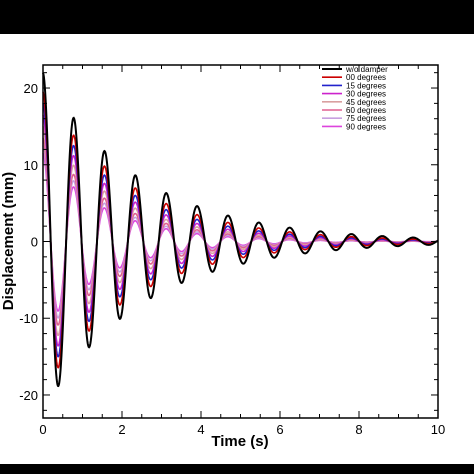  Describe the element at coordinates (28, 242) in the screenshot. I see `y-tick-labels: 20 10 0 -10 -20` at that location.